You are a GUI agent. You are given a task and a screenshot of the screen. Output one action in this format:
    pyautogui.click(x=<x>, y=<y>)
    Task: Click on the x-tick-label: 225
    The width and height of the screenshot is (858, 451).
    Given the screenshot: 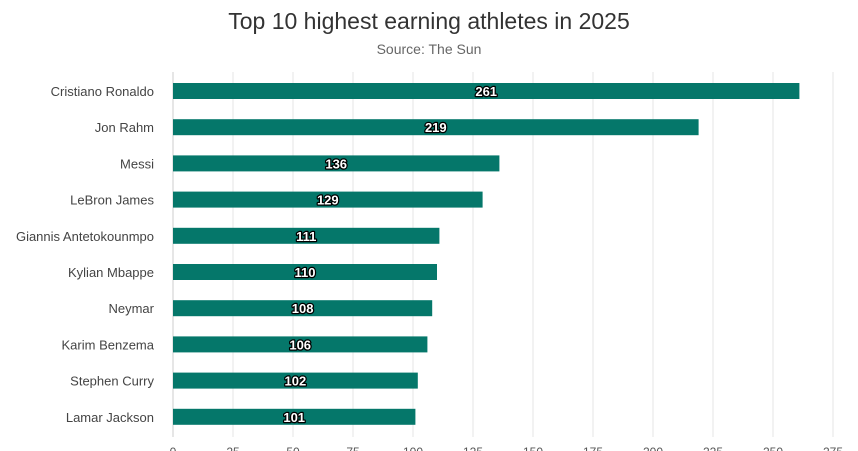 What is the action you would take?
    pyautogui.click(x=713, y=448)
    